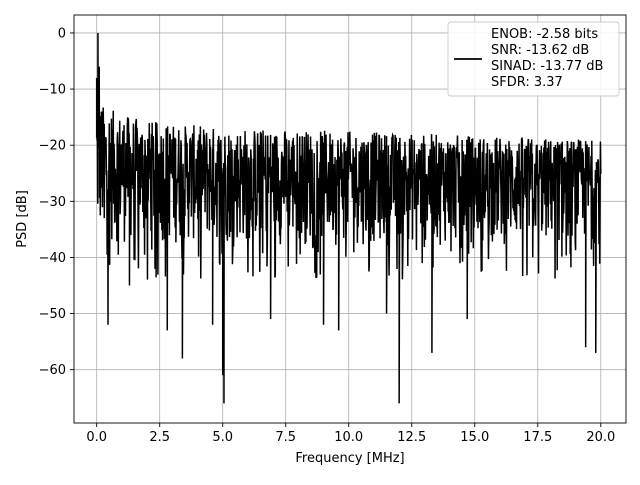 The width and height of the screenshot is (640, 485). Describe the element at coordinates (474, 437) in the screenshot. I see `x-tick-label: 15.0` at that location.